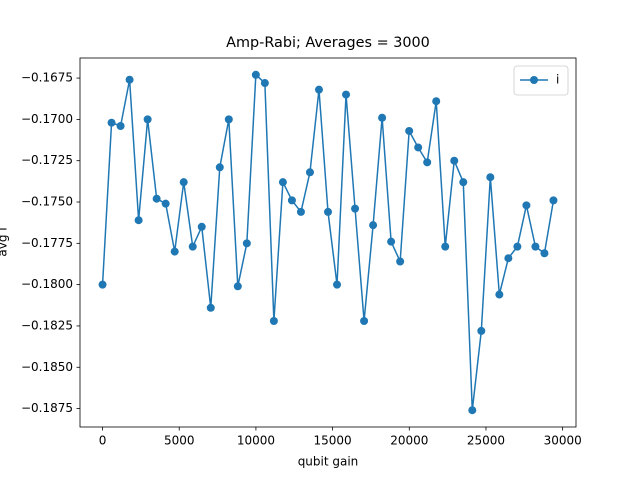  Describe the element at coordinates (534, 80) in the screenshot. I see `legend-marker` at that location.